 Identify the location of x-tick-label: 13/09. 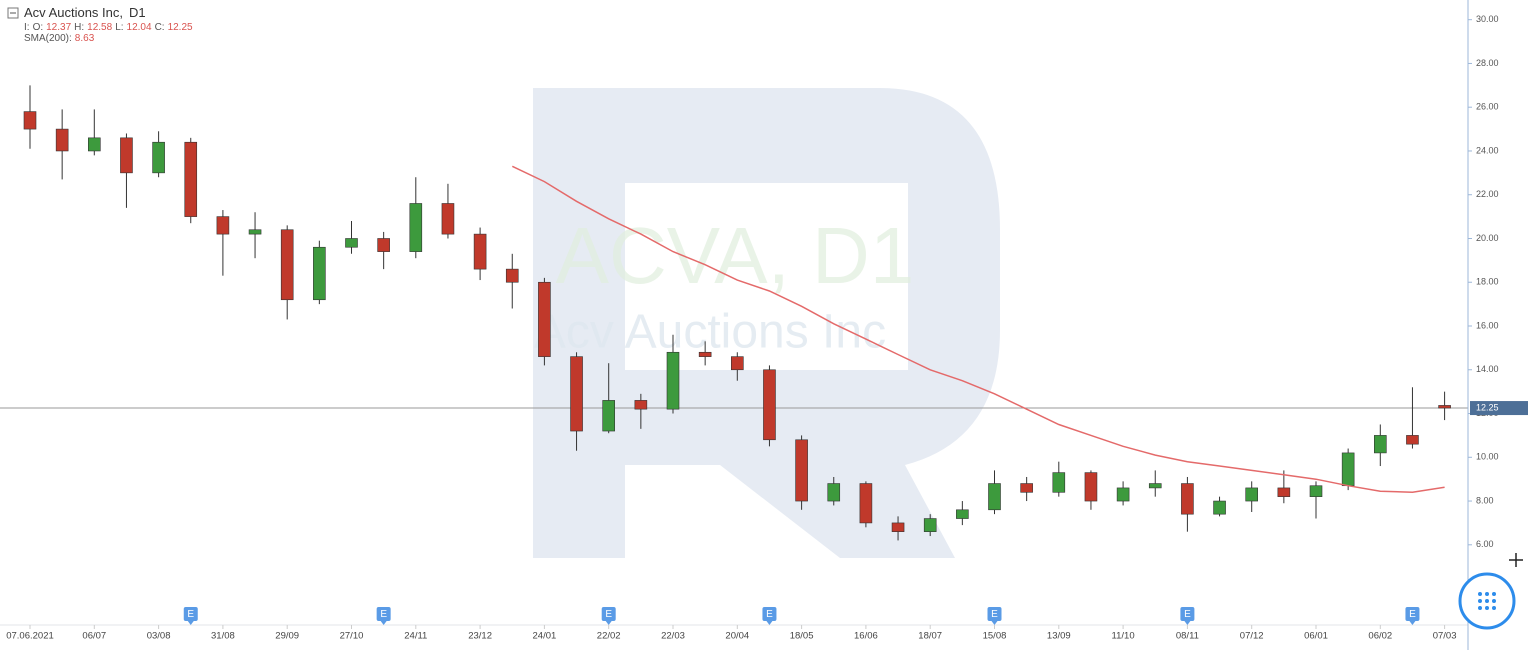
(1059, 636).